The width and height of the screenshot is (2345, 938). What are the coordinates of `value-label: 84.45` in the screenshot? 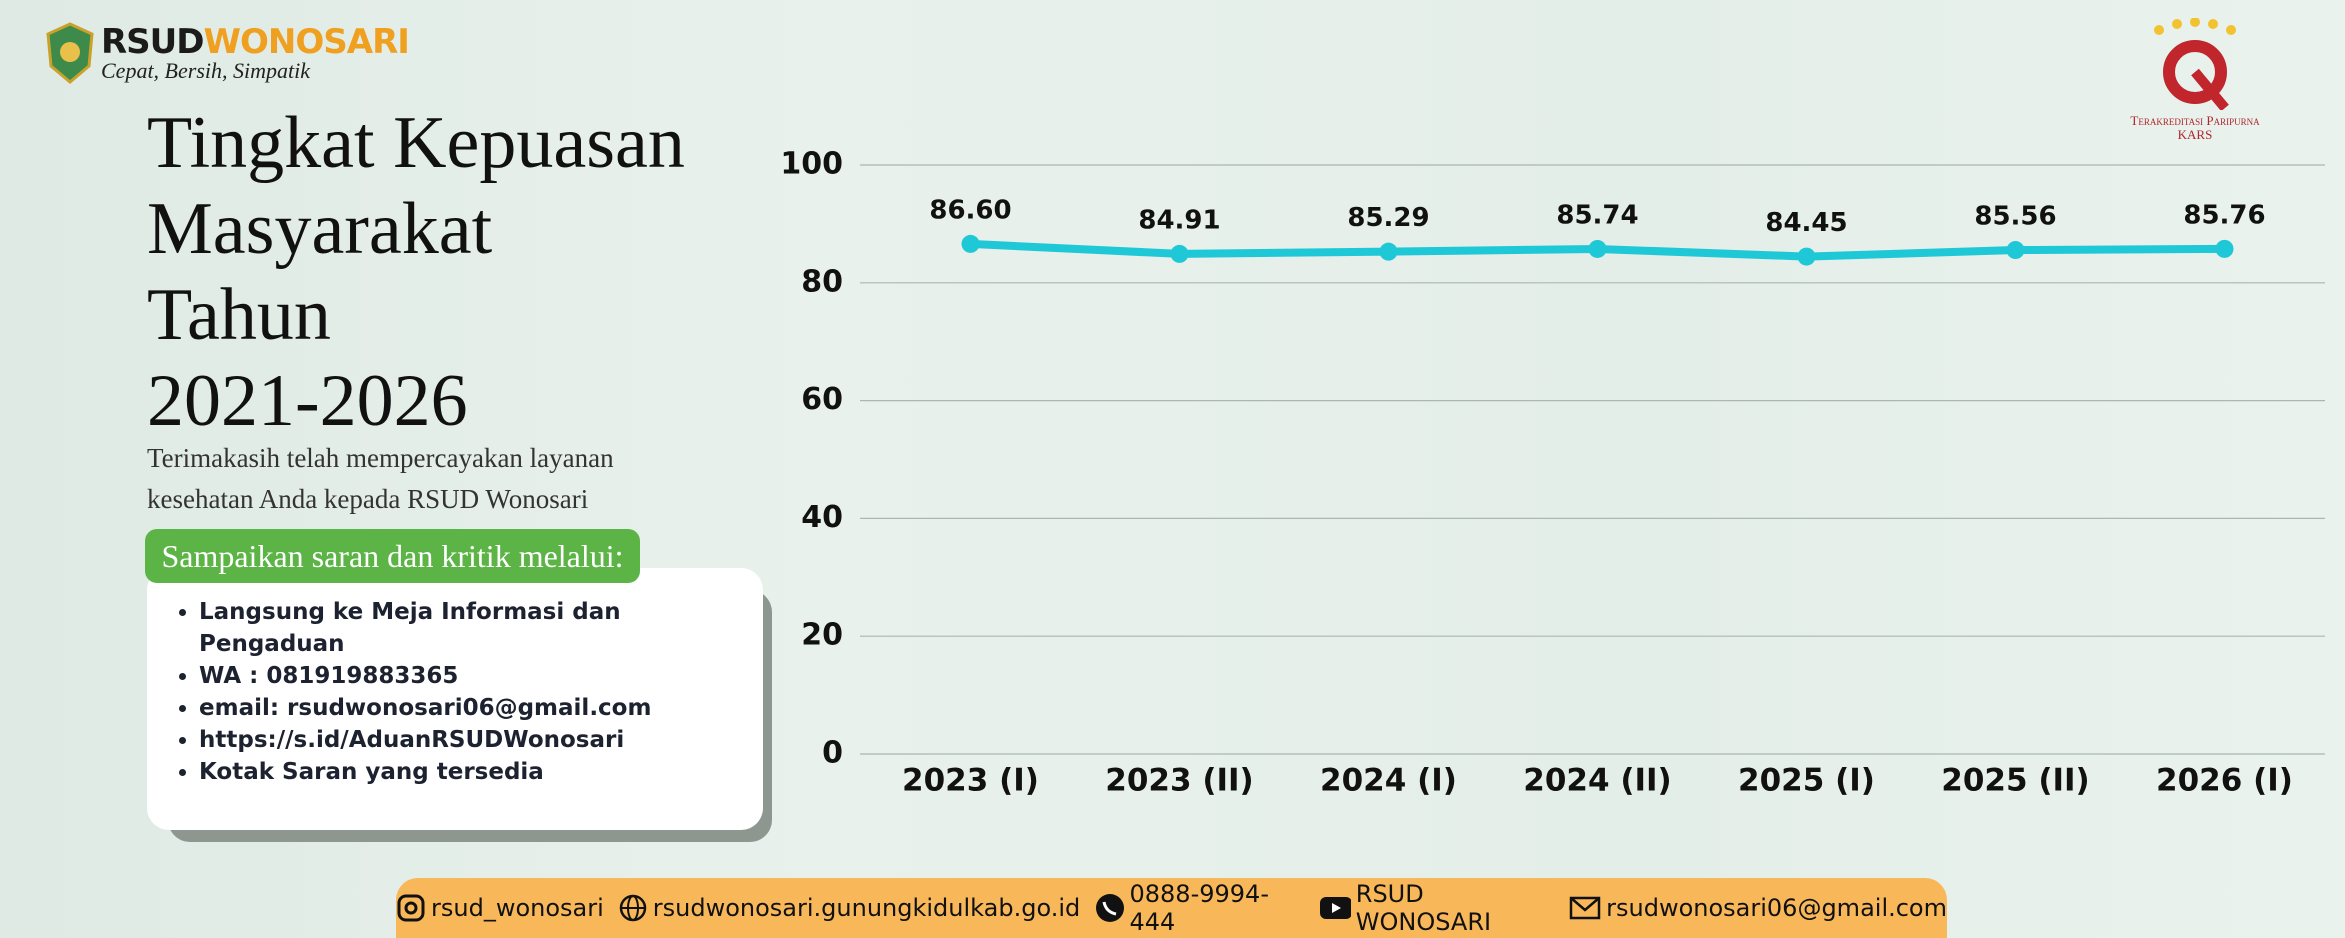 It's located at (1806, 223).